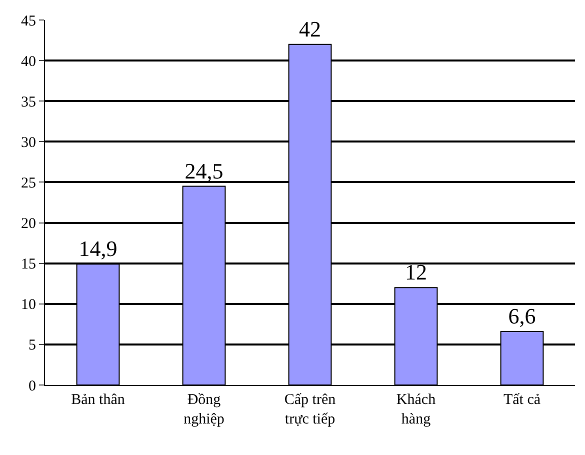  Describe the element at coordinates (310, 29) in the screenshot. I see `data-label: 42` at that location.